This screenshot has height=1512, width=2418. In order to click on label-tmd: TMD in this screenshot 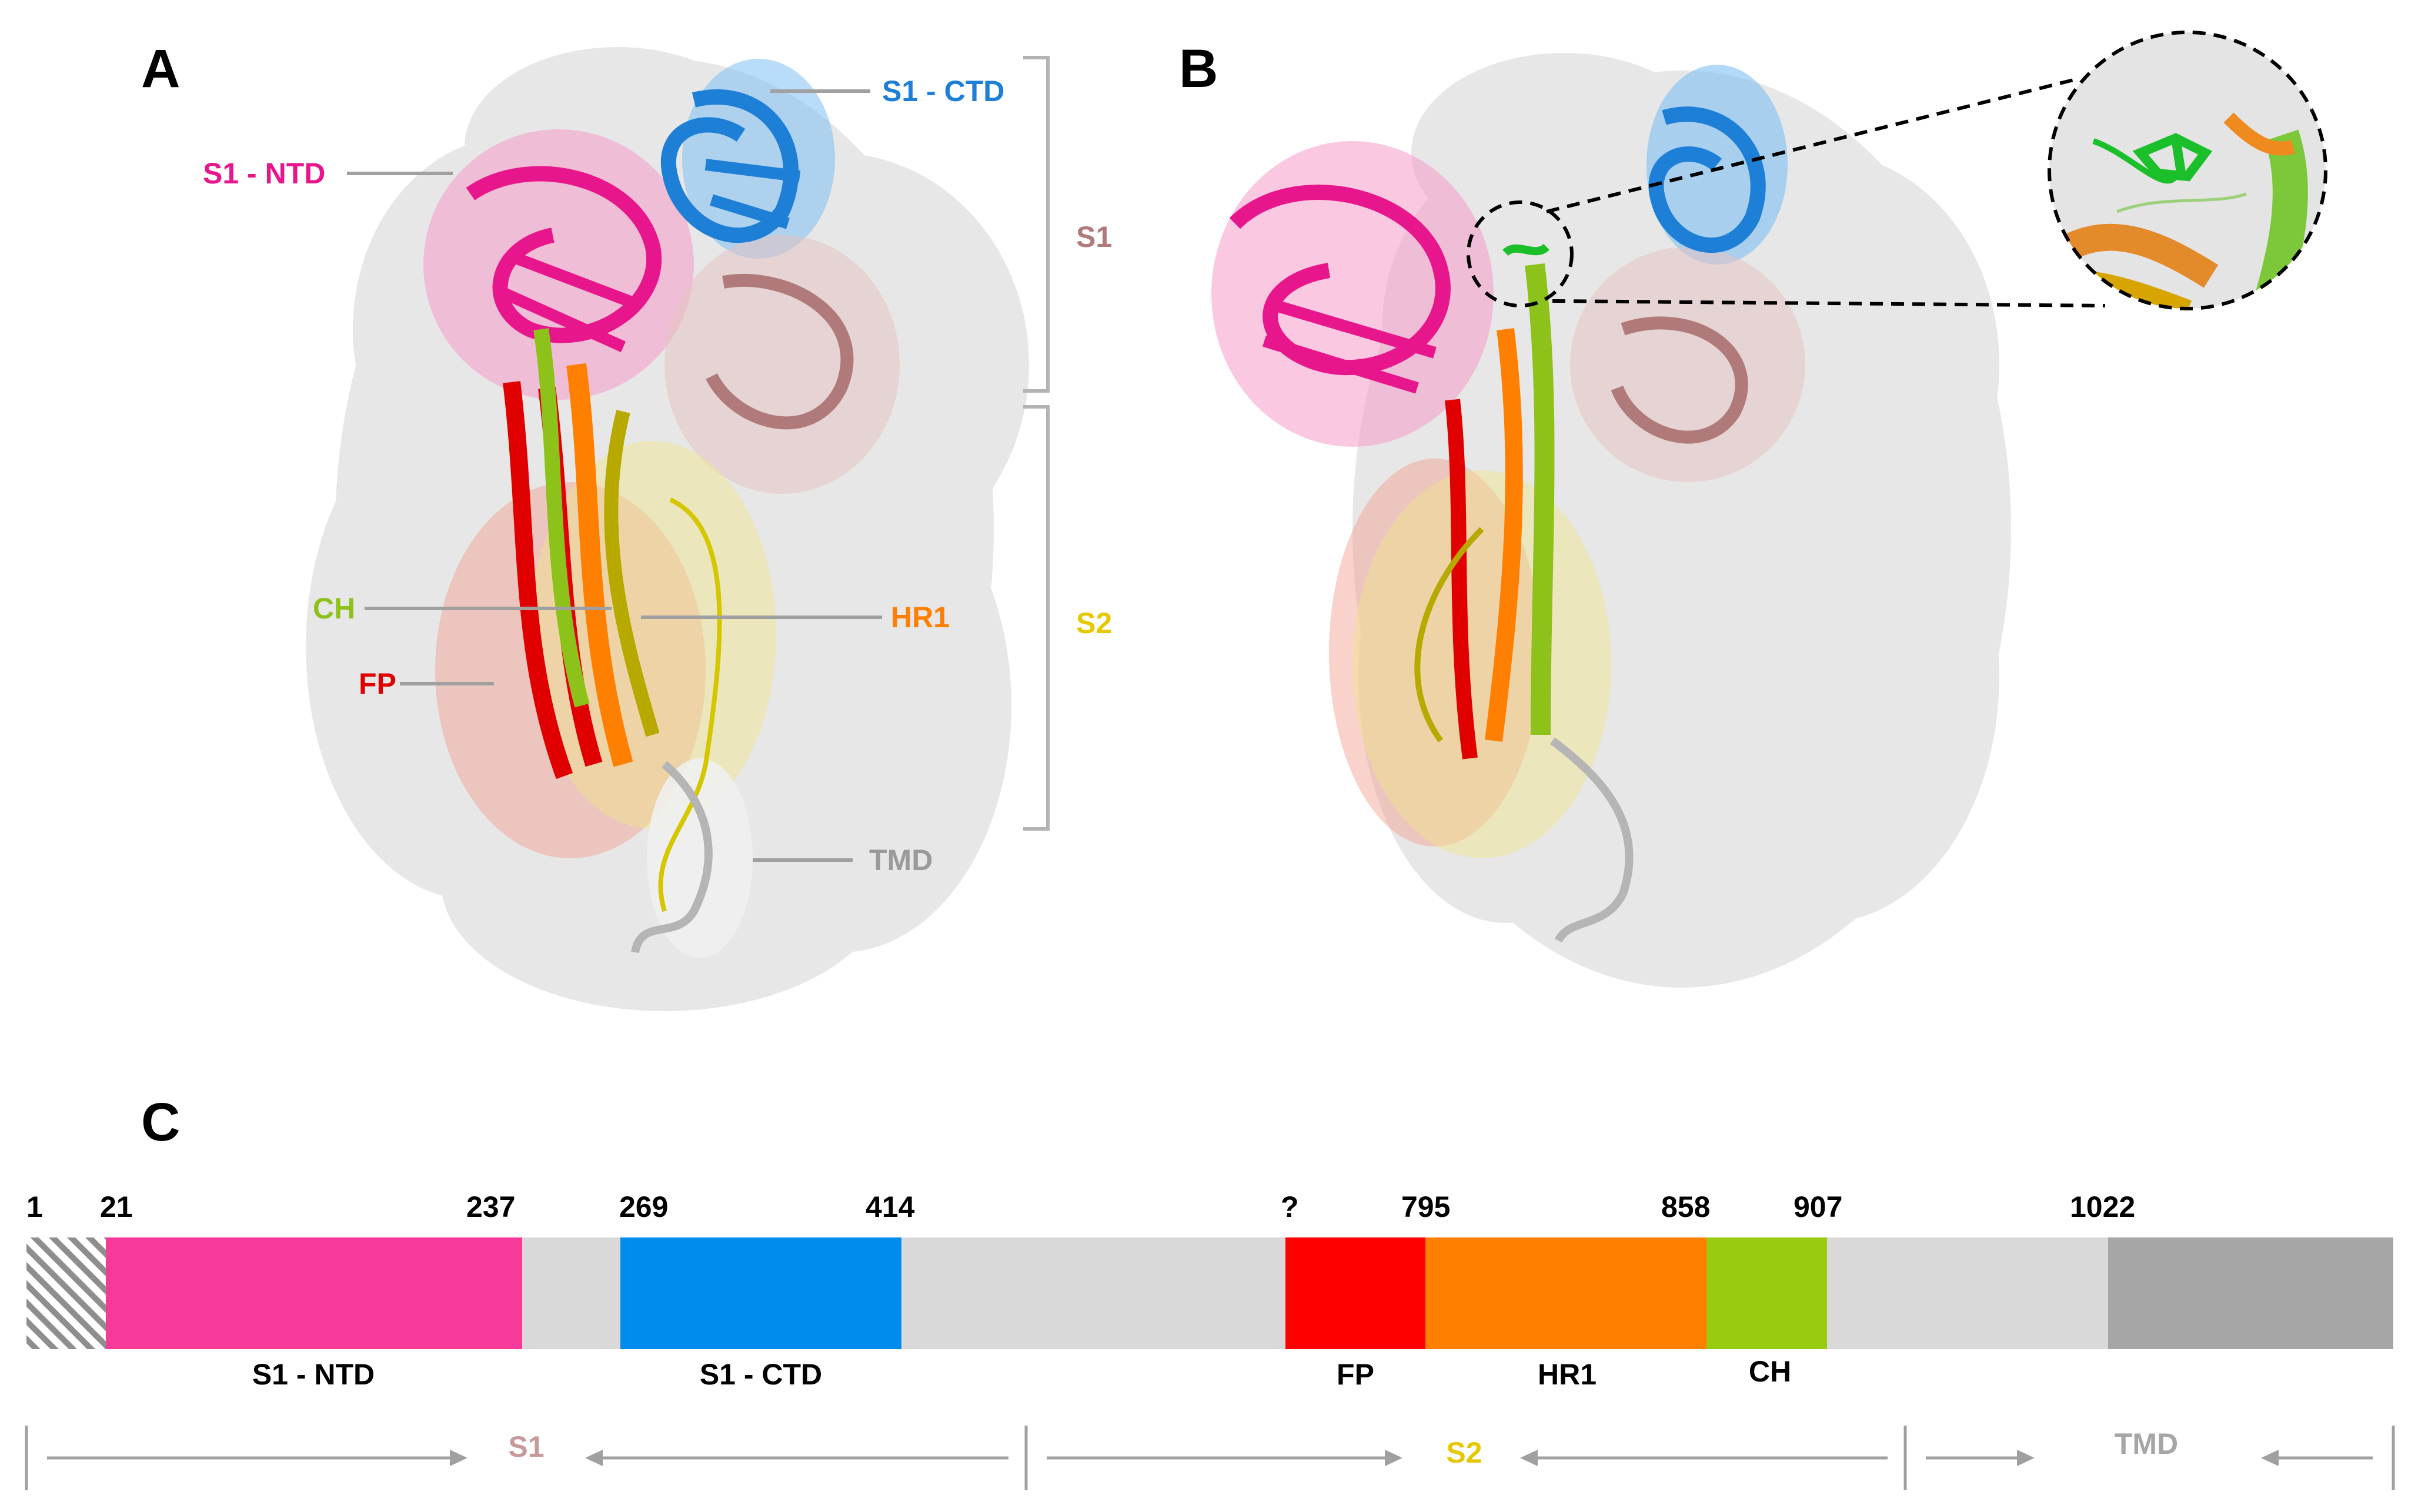, I will do `click(901, 861)`.